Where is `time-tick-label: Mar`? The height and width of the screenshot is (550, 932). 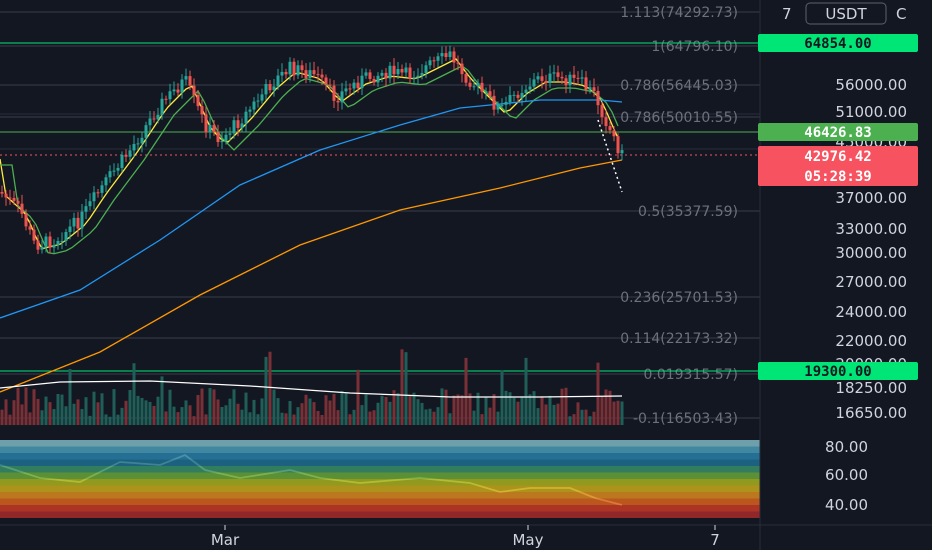
time-tick-label: Mar is located at coordinates (225, 540).